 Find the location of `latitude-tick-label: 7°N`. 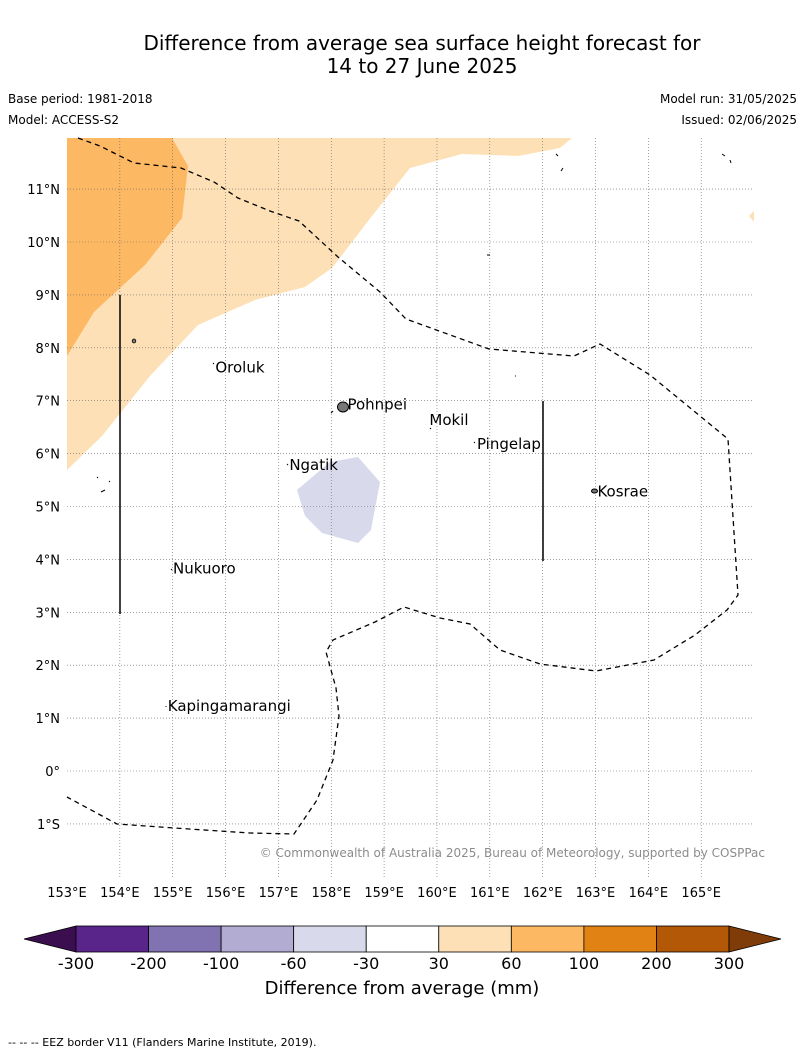

latitude-tick-label: 7°N is located at coordinates (48, 402).